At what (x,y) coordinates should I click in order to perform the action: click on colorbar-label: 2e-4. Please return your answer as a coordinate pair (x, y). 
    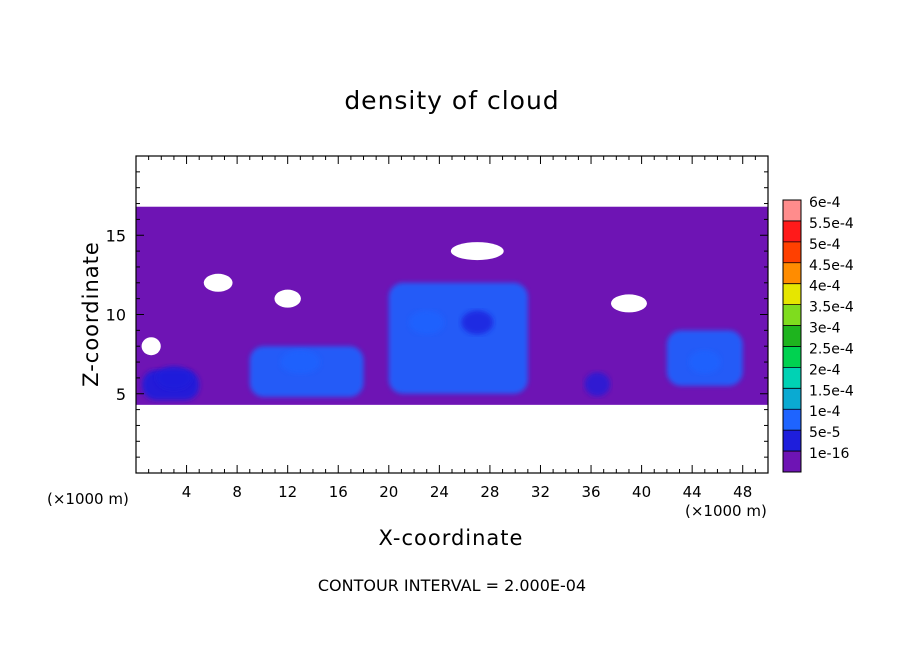
    Looking at the image, I should click on (825, 370).